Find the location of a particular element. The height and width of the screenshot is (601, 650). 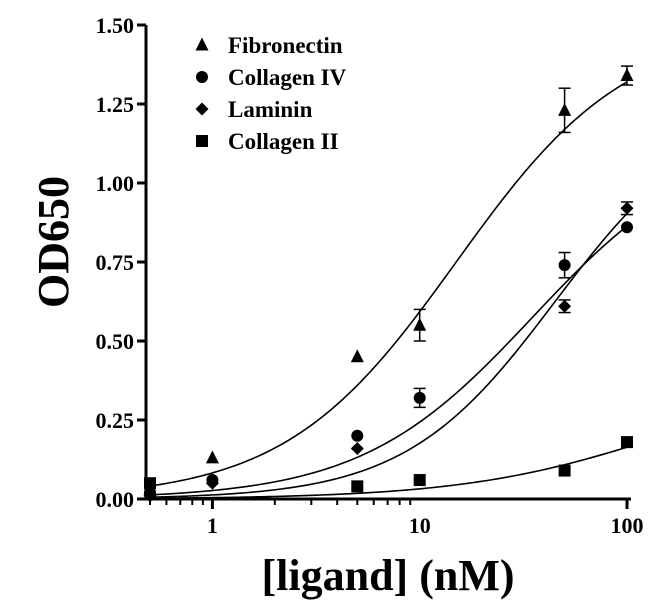

legend-label-collagen-ii: Collagen II is located at coordinates (283, 141).